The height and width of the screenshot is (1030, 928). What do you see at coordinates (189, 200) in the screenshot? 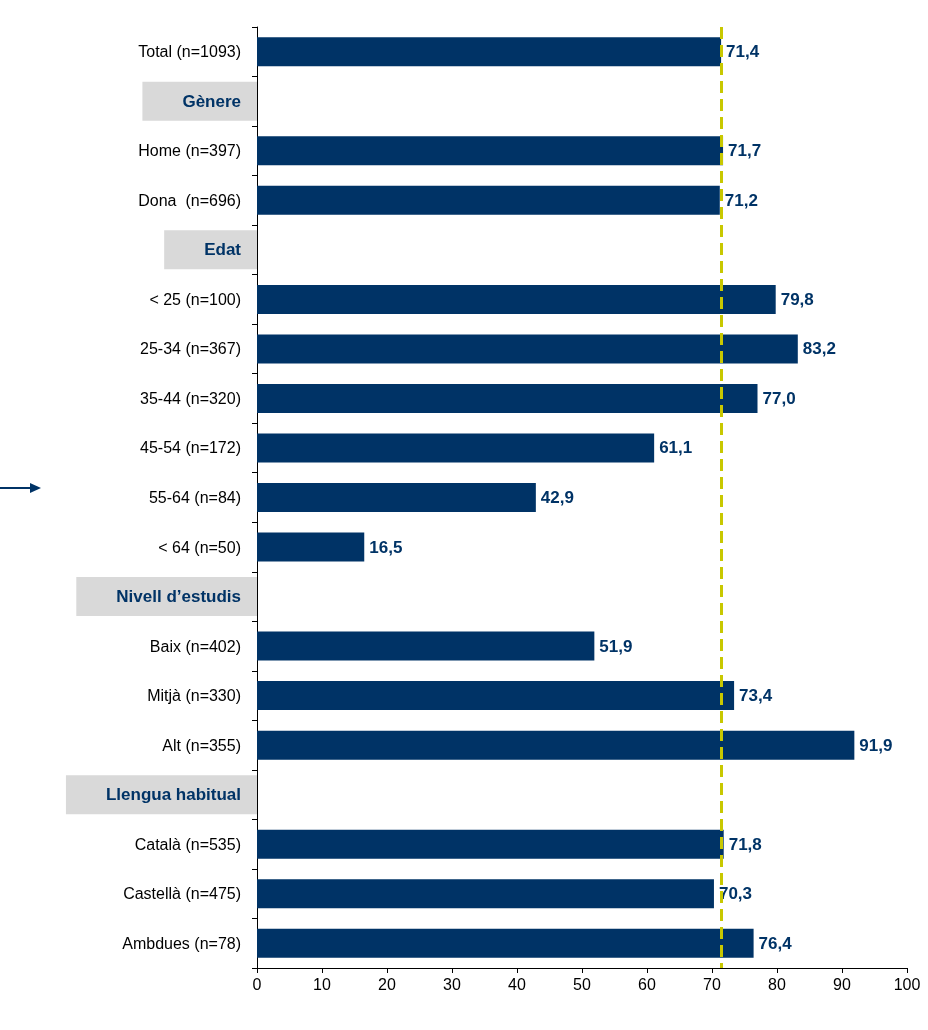
I see `y-tick-label: Dona (n=696)` at bounding box center [189, 200].